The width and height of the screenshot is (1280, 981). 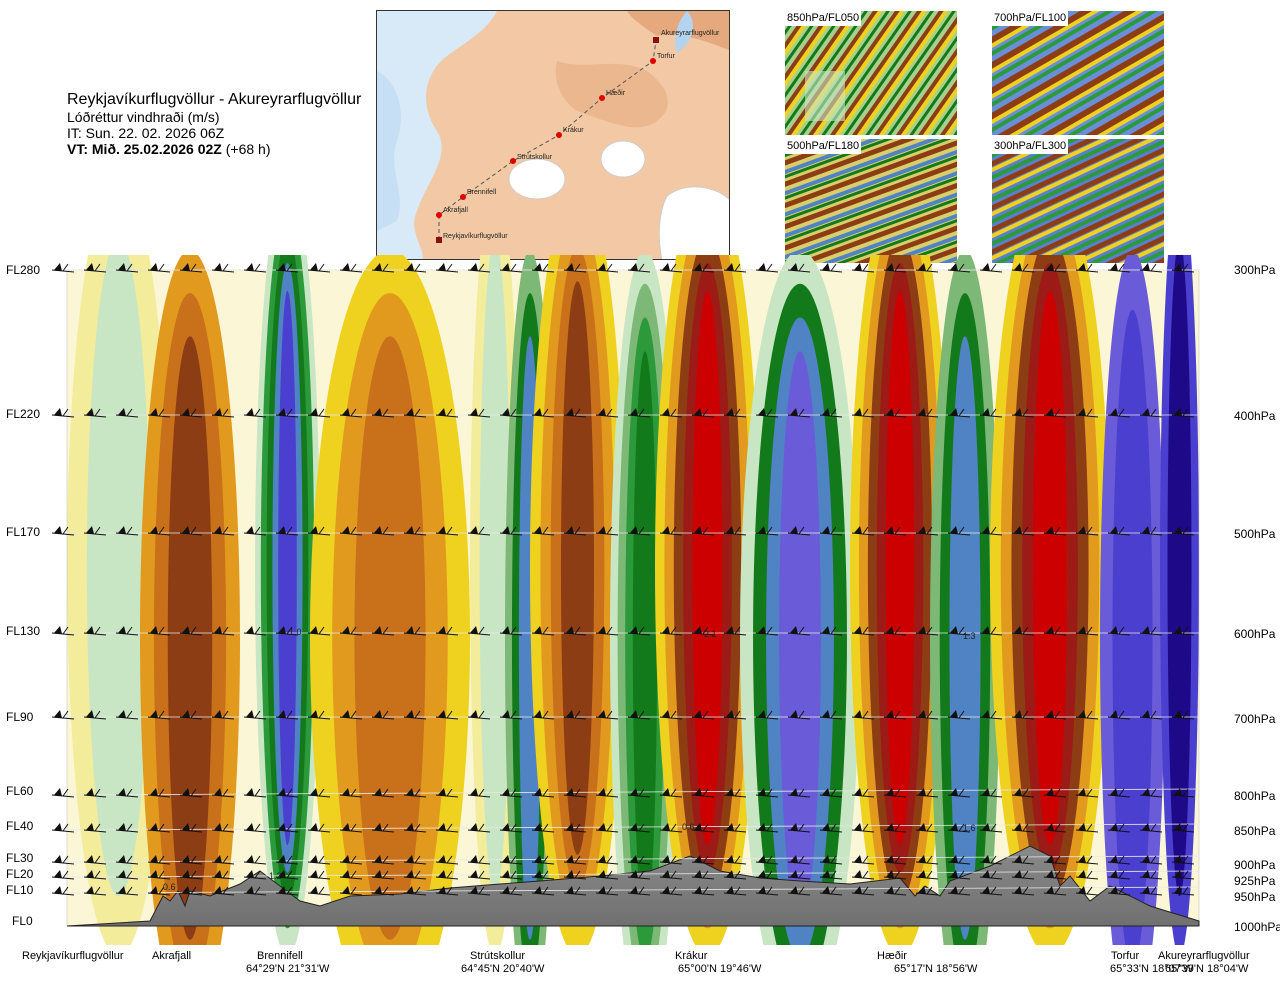 What do you see at coordinates (871, 73) in the screenshot?
I see `thumbnail-850hpa: 850hPa/FL050` at bounding box center [871, 73].